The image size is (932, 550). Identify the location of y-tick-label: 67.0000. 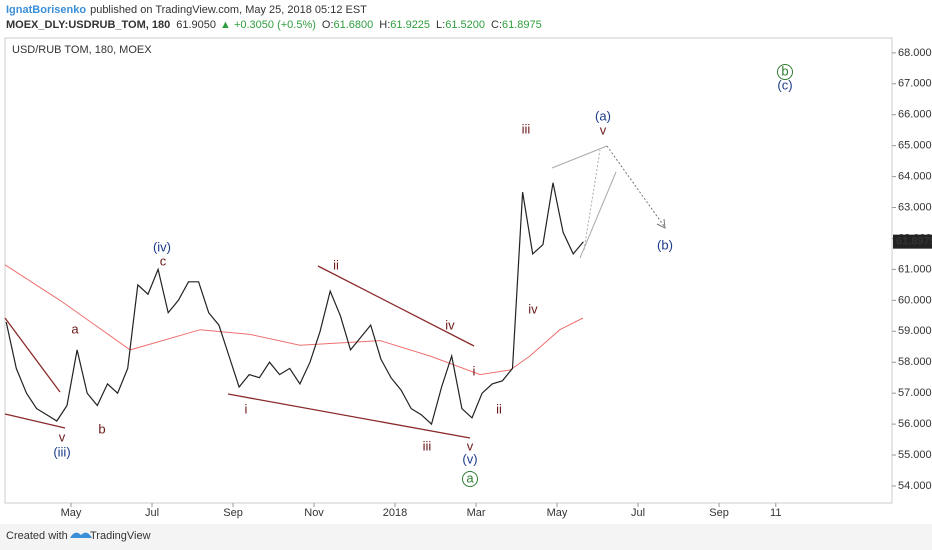
(915, 84).